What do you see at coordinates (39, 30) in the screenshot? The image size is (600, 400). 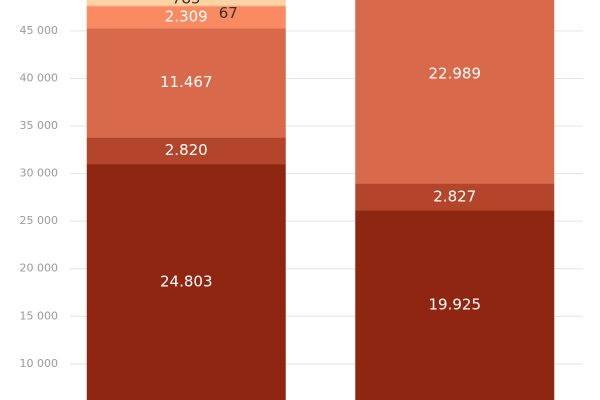 I see `y-tick-label: 45 000` at bounding box center [39, 30].